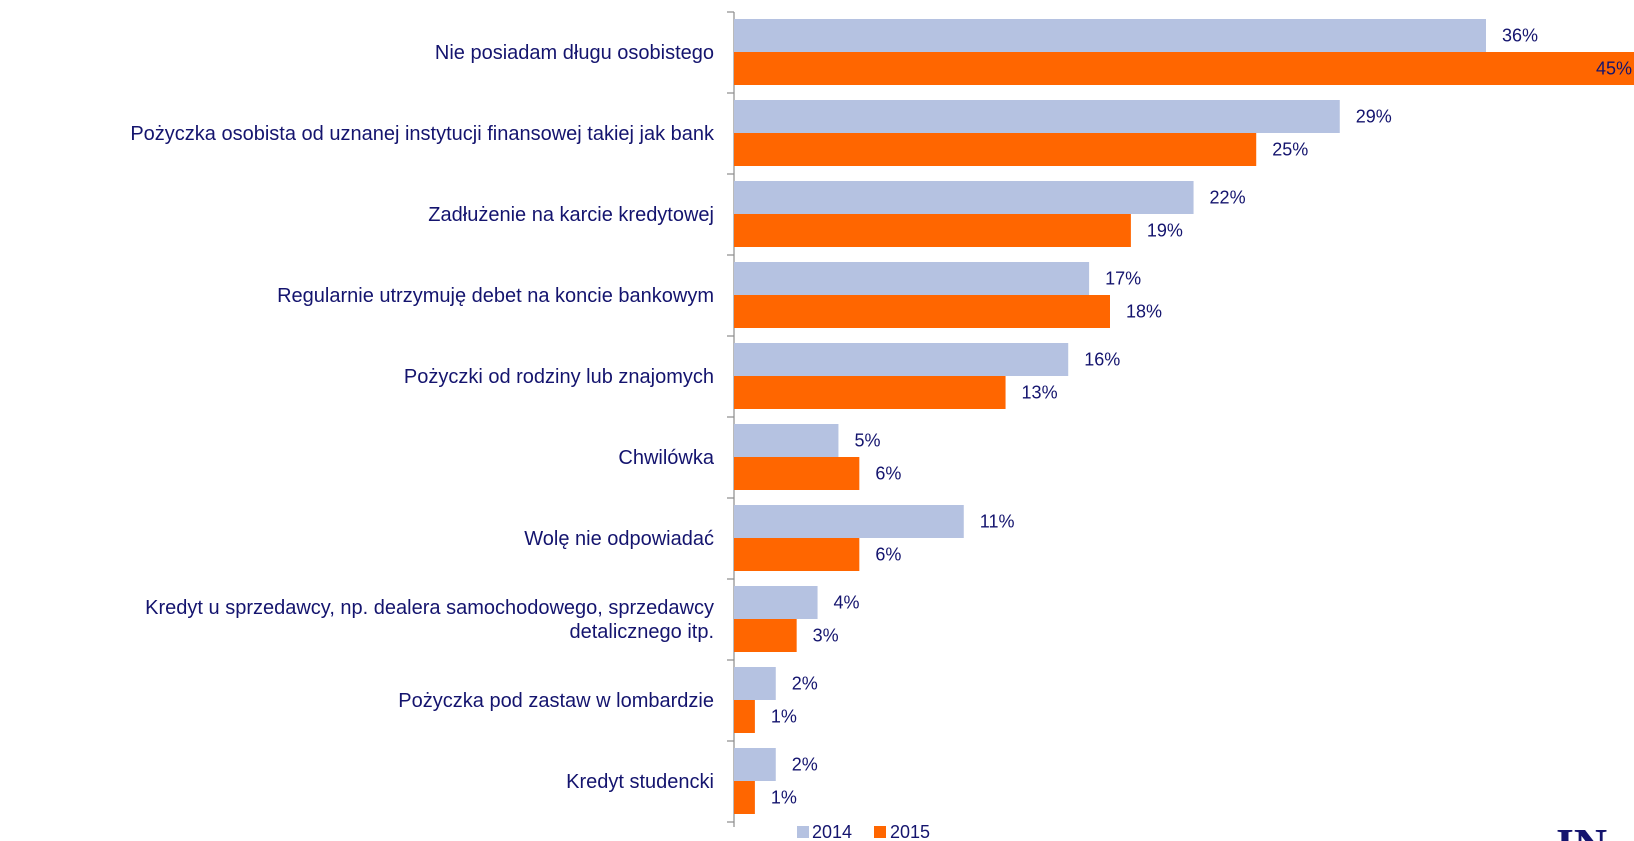 Image resolution: width=1634 pixels, height=841 pixels. I want to click on category-label: Pożyczka pod zastaw w lombardzie, so click(556, 701).